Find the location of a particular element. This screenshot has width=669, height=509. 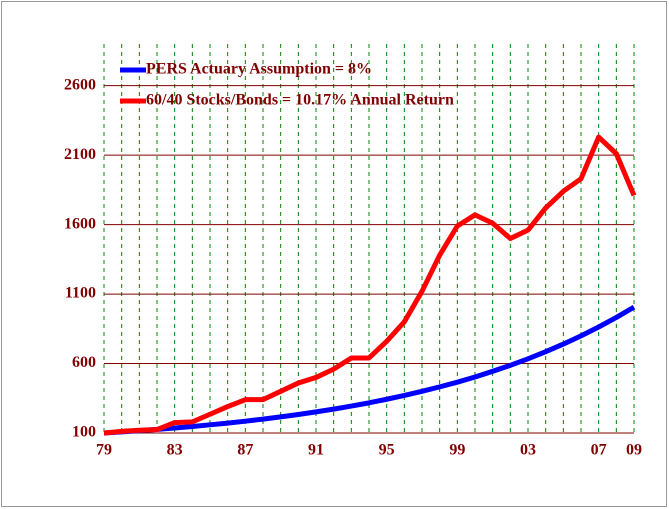

x-tick-label: 79 is located at coordinates (104, 450).